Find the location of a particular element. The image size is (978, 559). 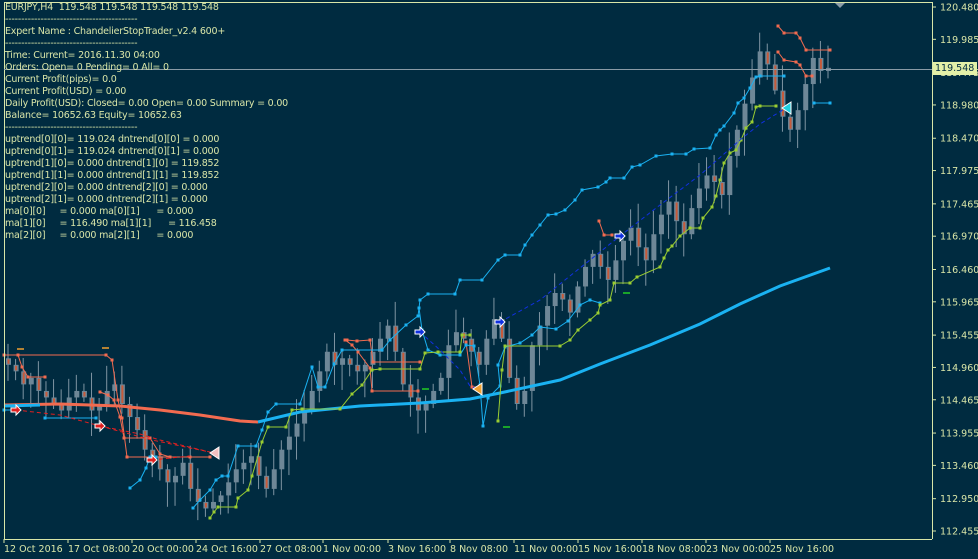

price-tick-label: 114.465 is located at coordinates (959, 400).